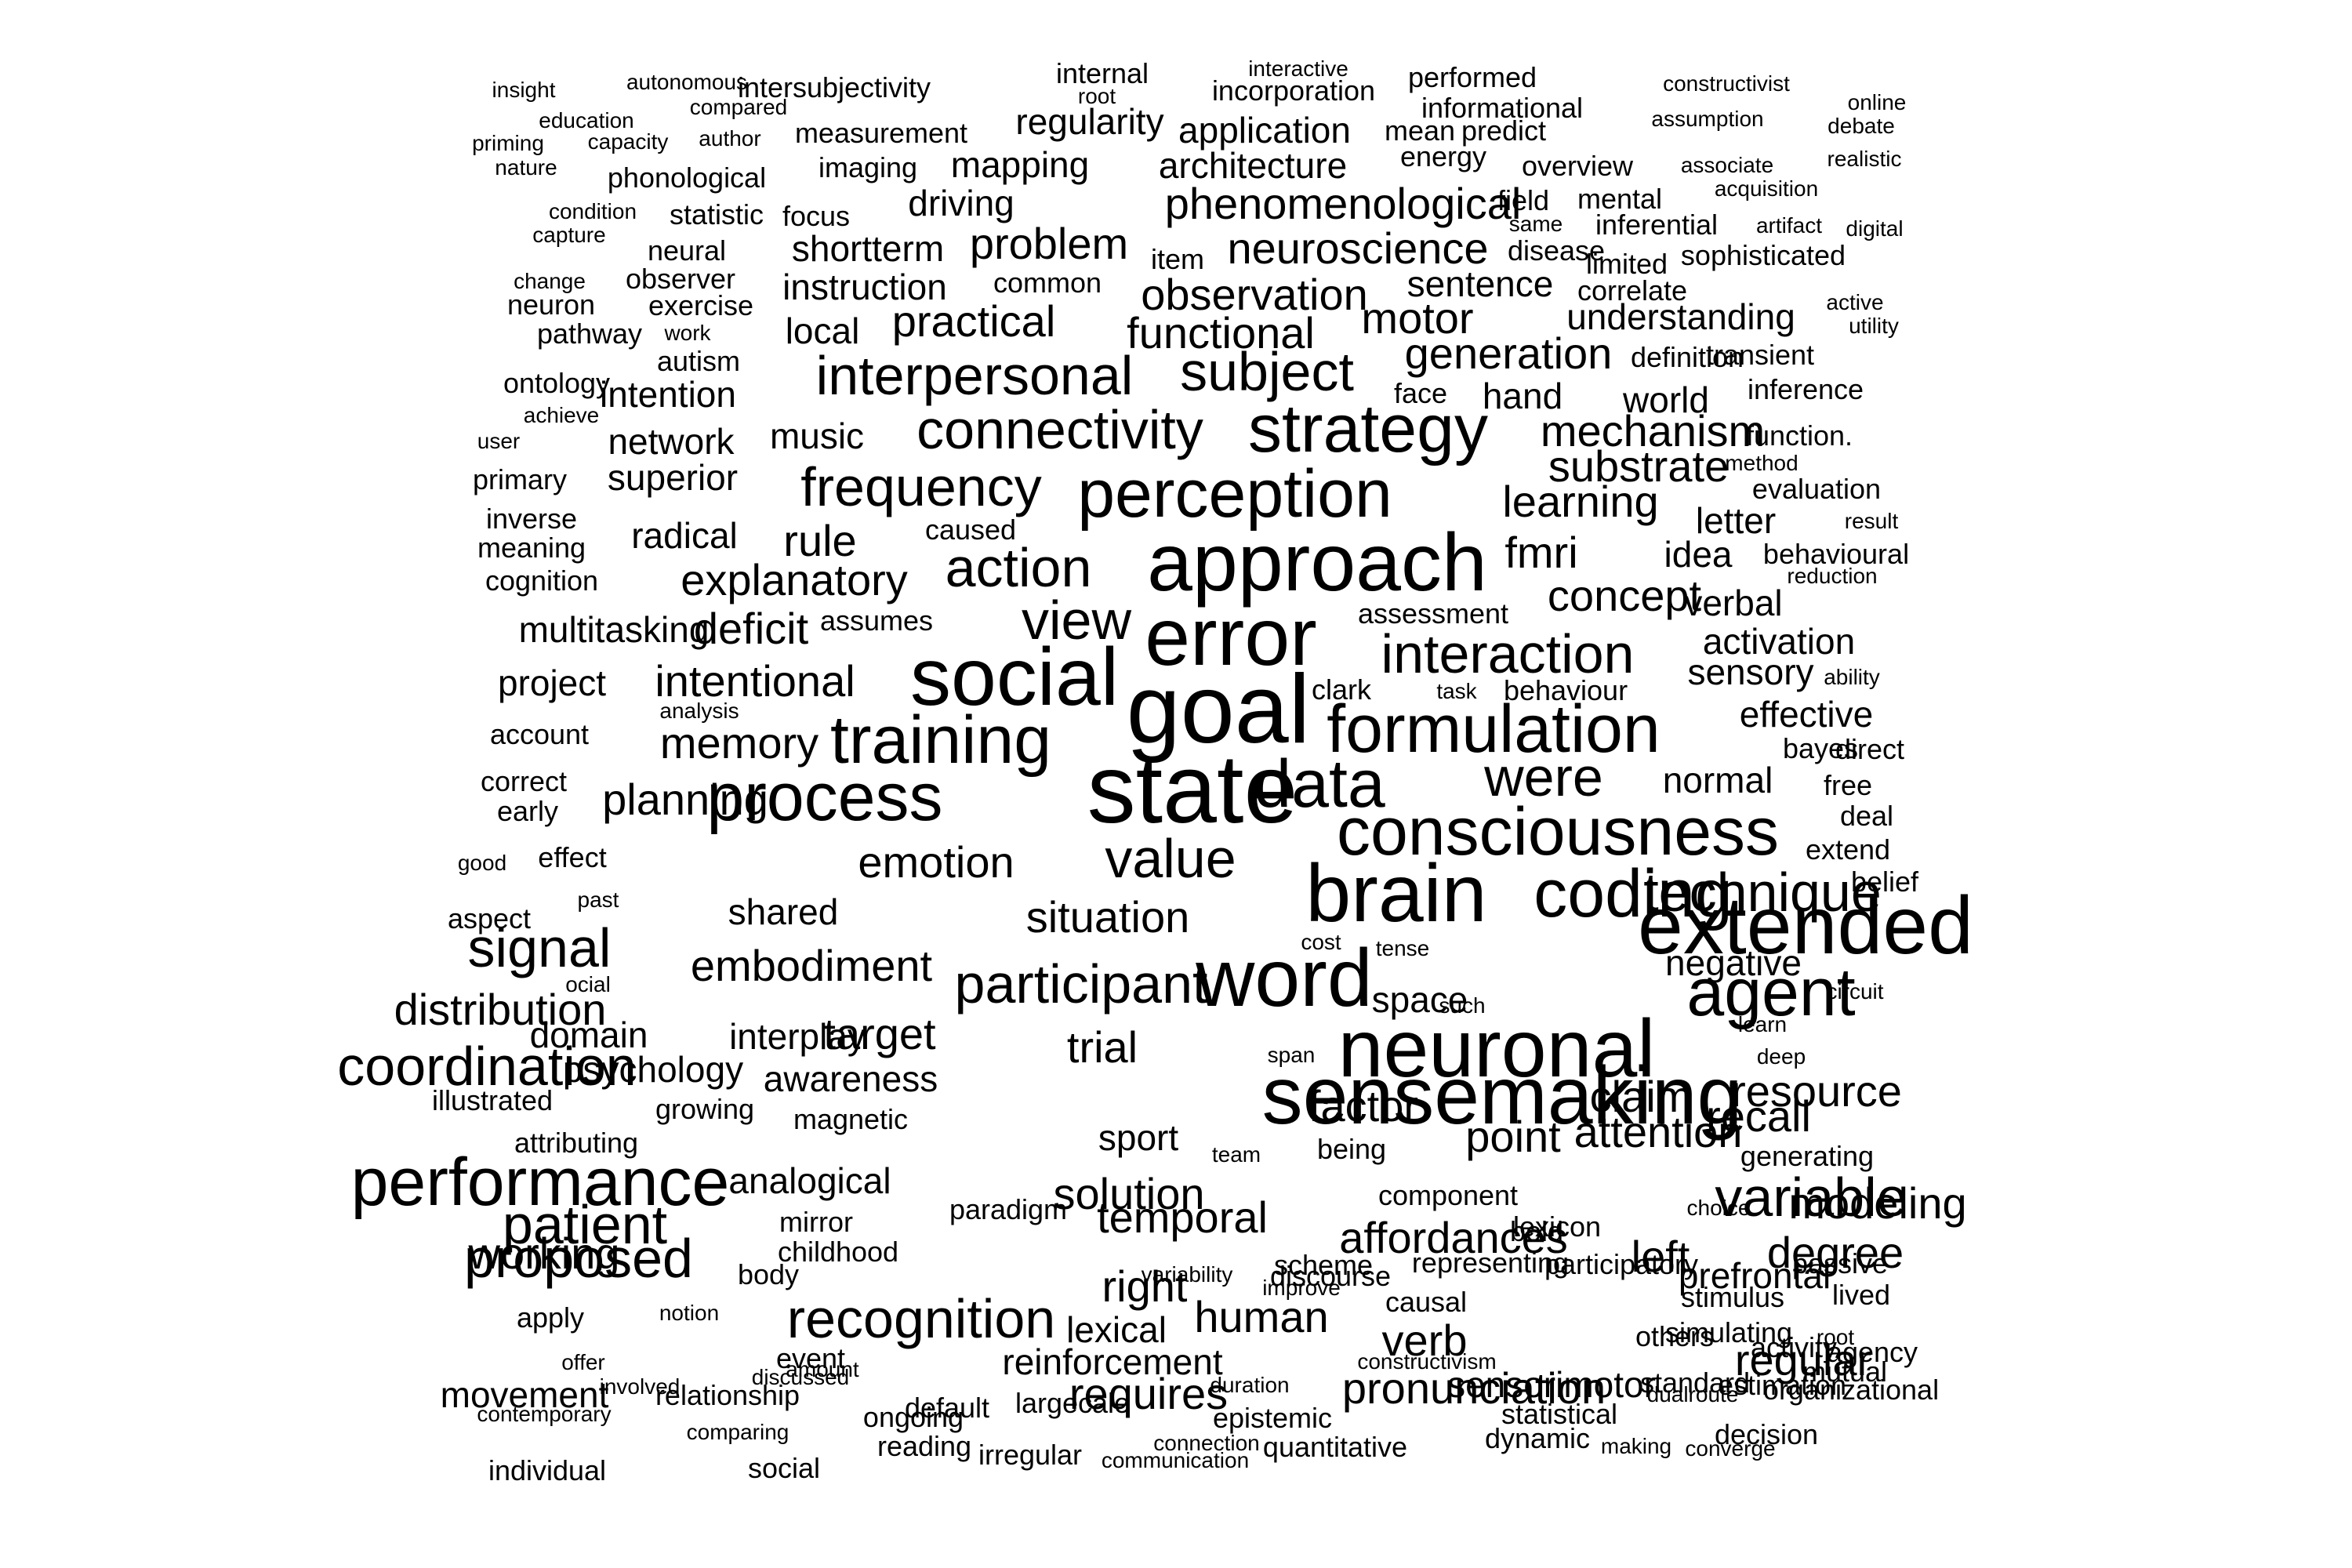  I want to click on cloud-word: degree, so click(1835, 1252).